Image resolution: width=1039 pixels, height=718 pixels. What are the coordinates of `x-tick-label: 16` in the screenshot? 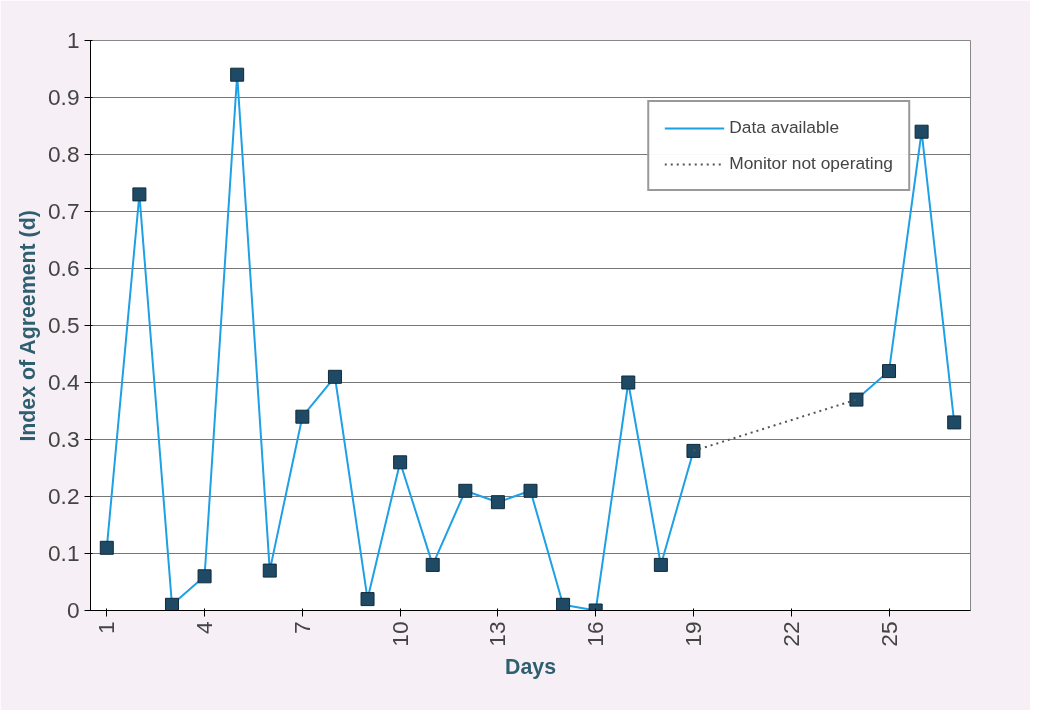 It's located at (595, 634).